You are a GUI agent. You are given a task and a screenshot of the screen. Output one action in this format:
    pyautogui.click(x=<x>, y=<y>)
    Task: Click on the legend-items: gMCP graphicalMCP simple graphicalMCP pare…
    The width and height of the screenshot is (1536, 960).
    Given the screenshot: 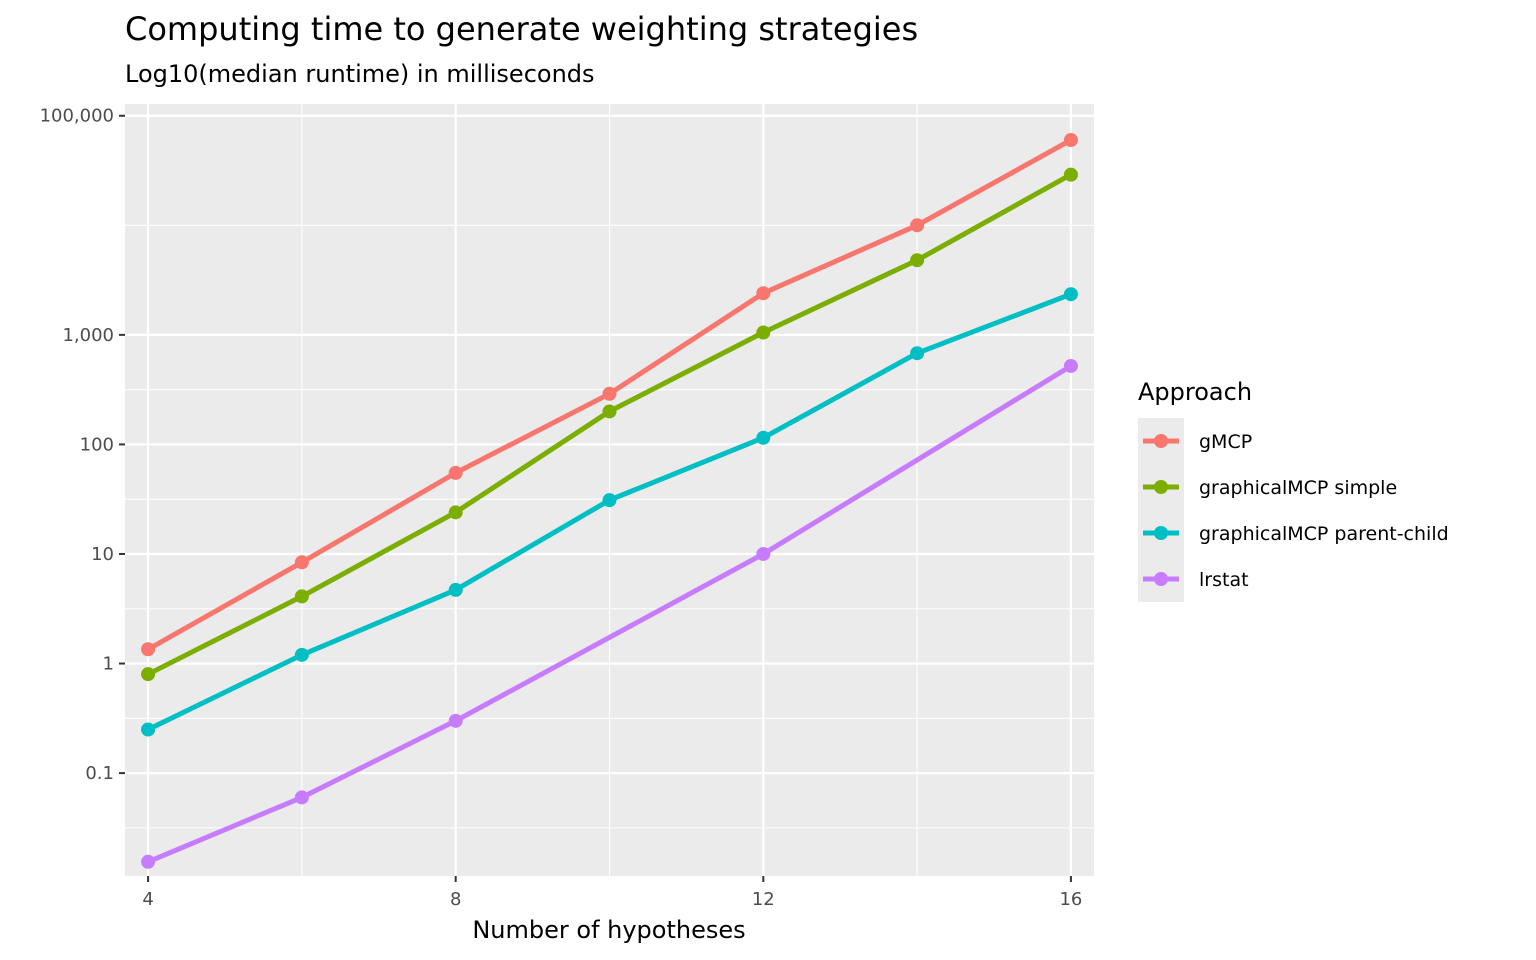 What is the action you would take?
    pyautogui.click(x=1293, y=510)
    